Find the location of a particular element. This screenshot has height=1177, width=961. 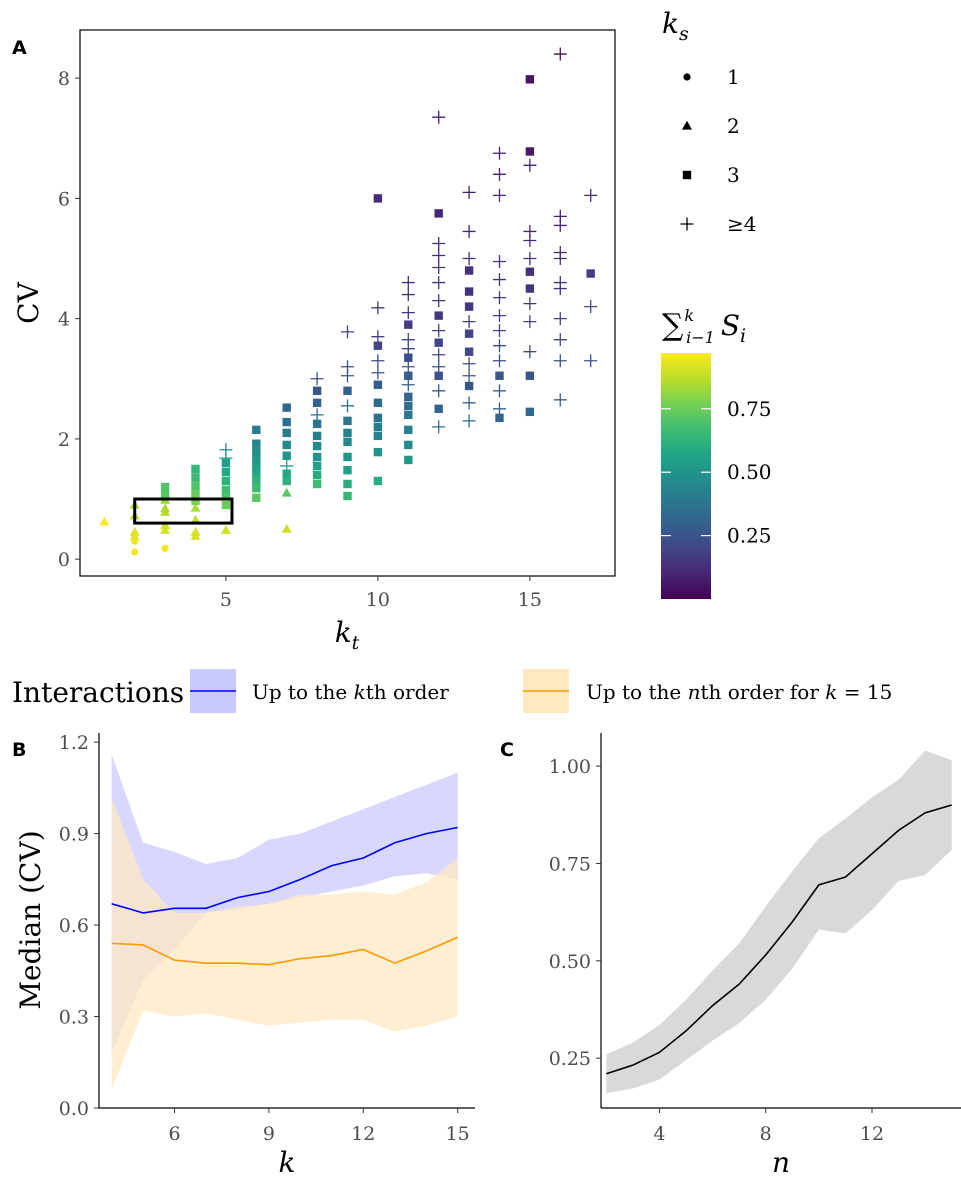

panel-c-y-ticks: 0.25 0.50 0.75 1.00 is located at coordinates (575, 913).